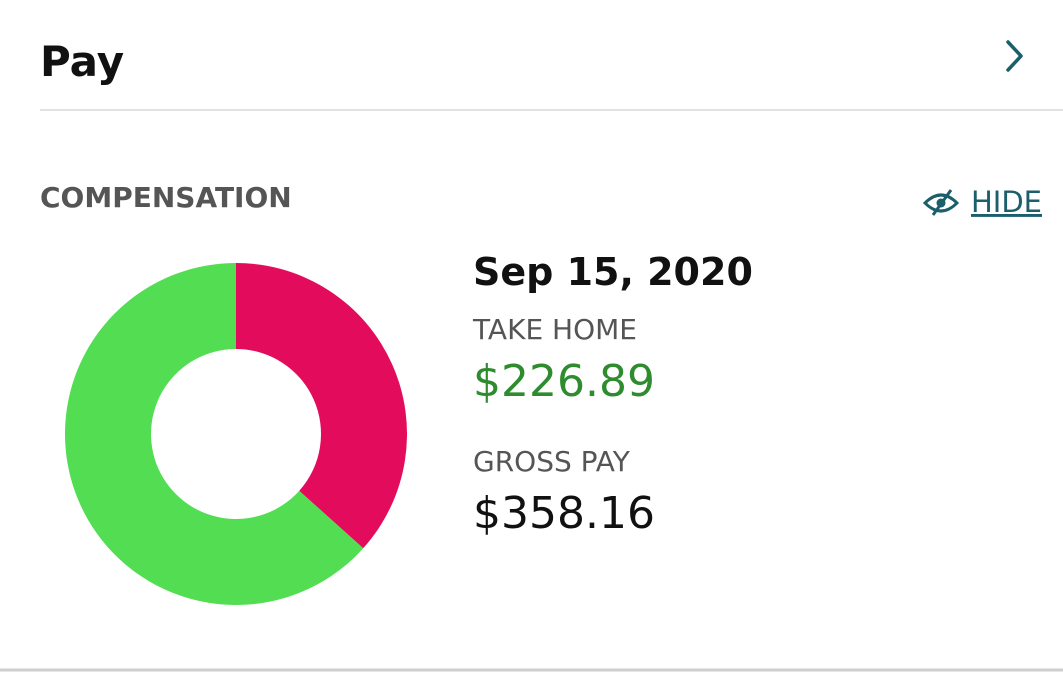 This screenshot has height=673, width=1063. What do you see at coordinates (166, 197) in the screenshot?
I see `section-title: COMPENSATION` at bounding box center [166, 197].